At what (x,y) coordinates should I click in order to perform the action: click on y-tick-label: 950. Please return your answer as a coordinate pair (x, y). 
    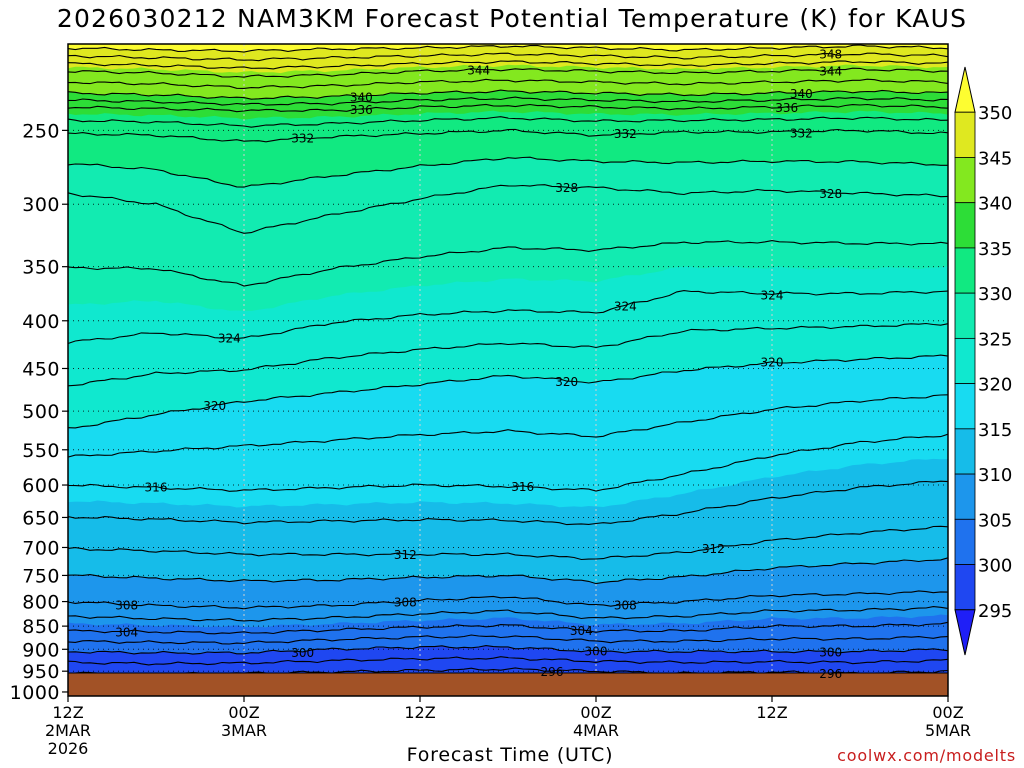
    Looking at the image, I should click on (41, 672).